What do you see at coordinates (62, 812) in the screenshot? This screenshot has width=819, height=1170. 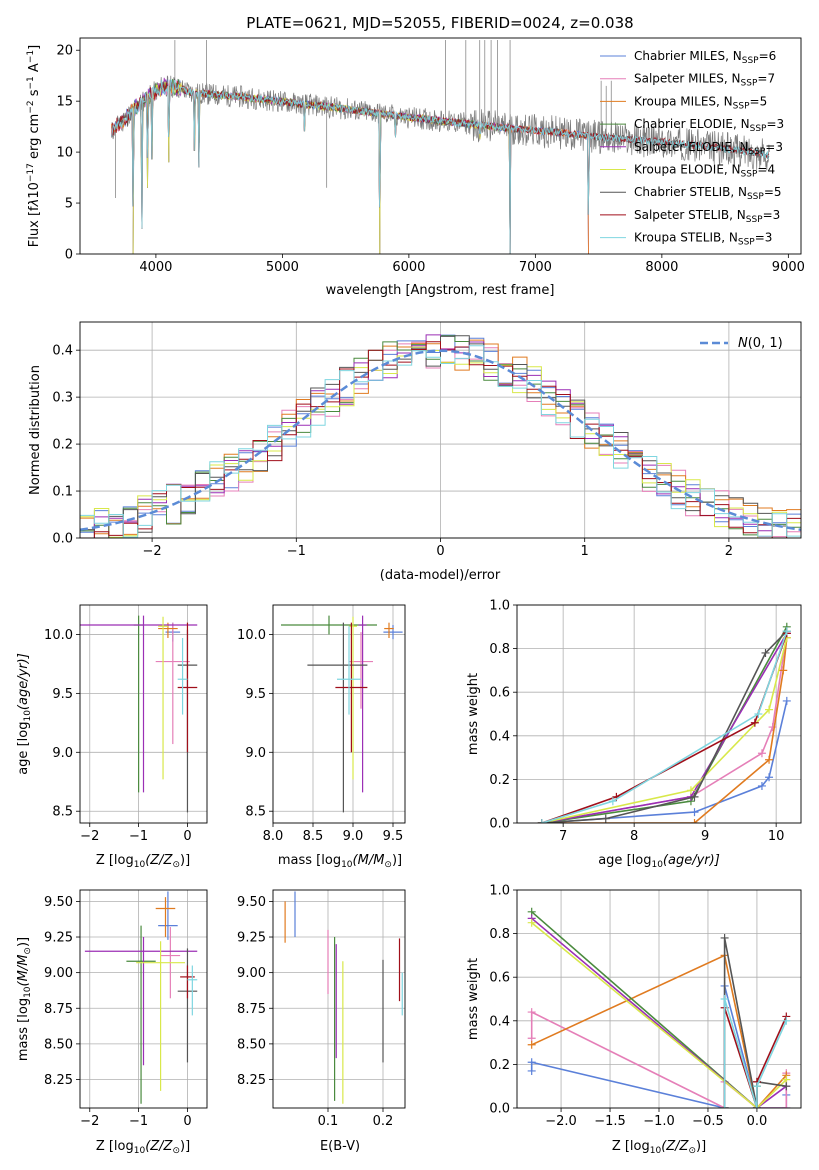 I see `tick-label-y: 8.5` at bounding box center [62, 812].